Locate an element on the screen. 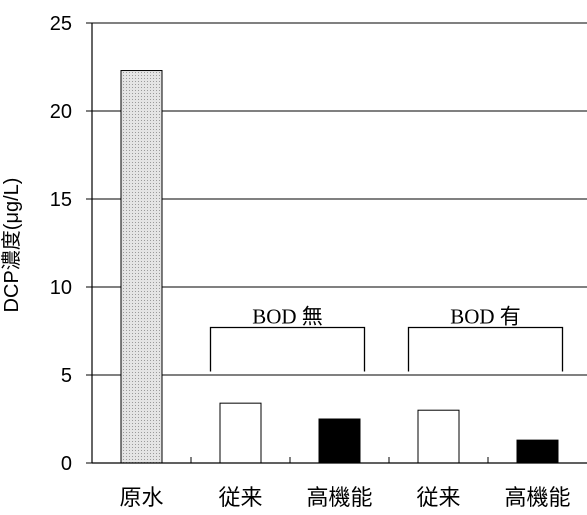 The height and width of the screenshot is (515, 587). y-tick-label: 0 is located at coordinates (66, 464).